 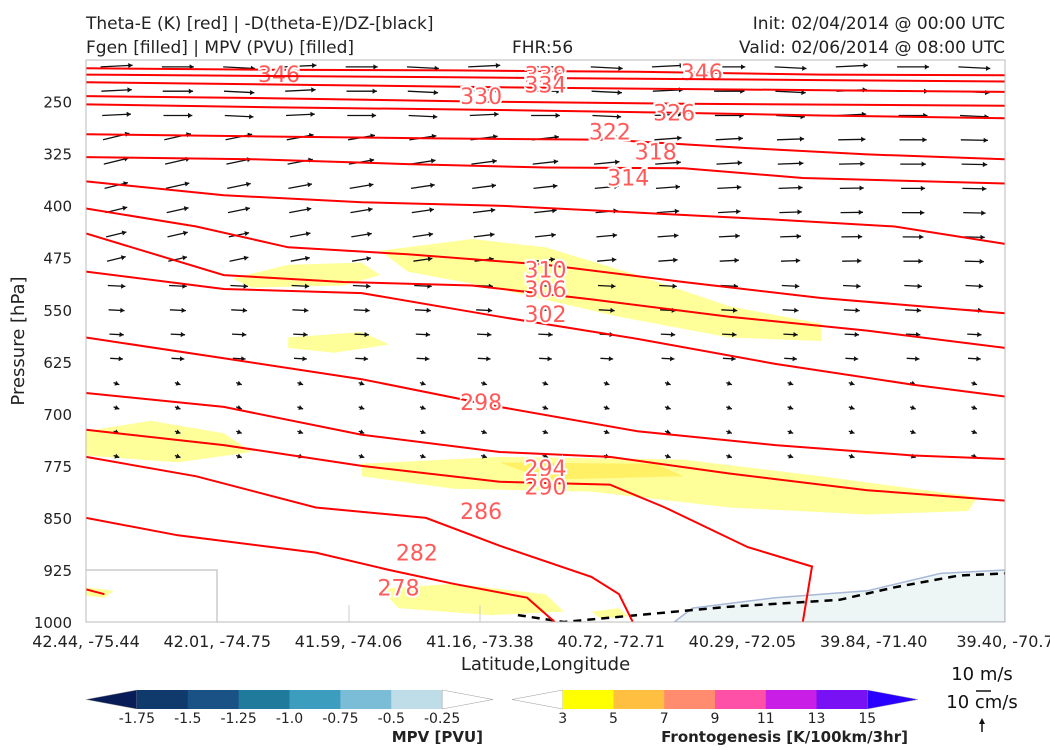 I want to click on y-tick-label: 475, so click(x=57, y=259).